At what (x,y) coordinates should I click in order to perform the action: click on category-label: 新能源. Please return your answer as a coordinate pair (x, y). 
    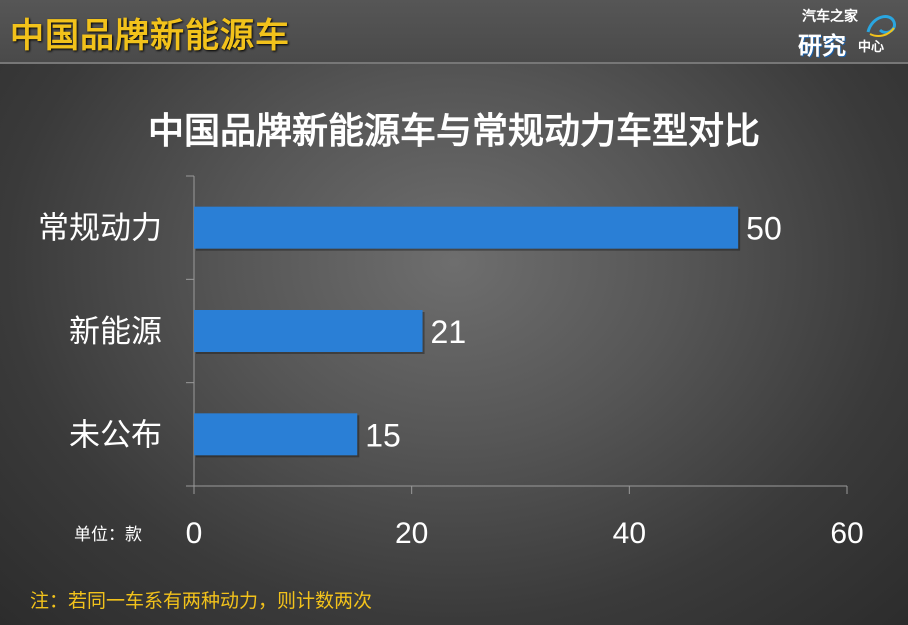
    Looking at the image, I should click on (115, 332).